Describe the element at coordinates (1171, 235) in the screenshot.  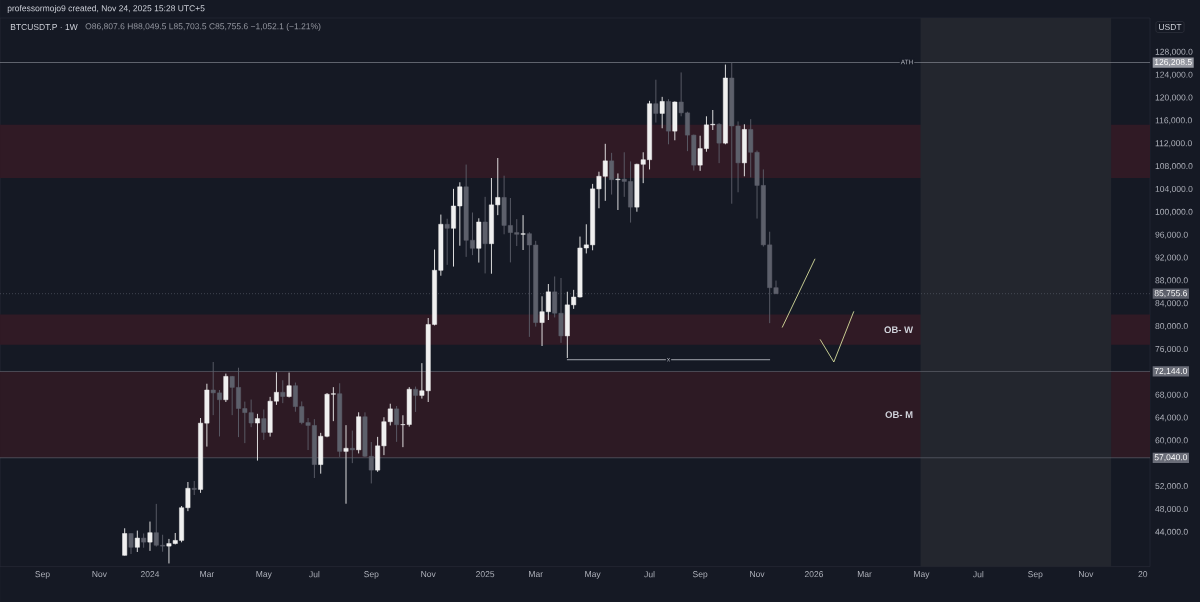
I see `y-tick-label: 96,000.0` at that location.